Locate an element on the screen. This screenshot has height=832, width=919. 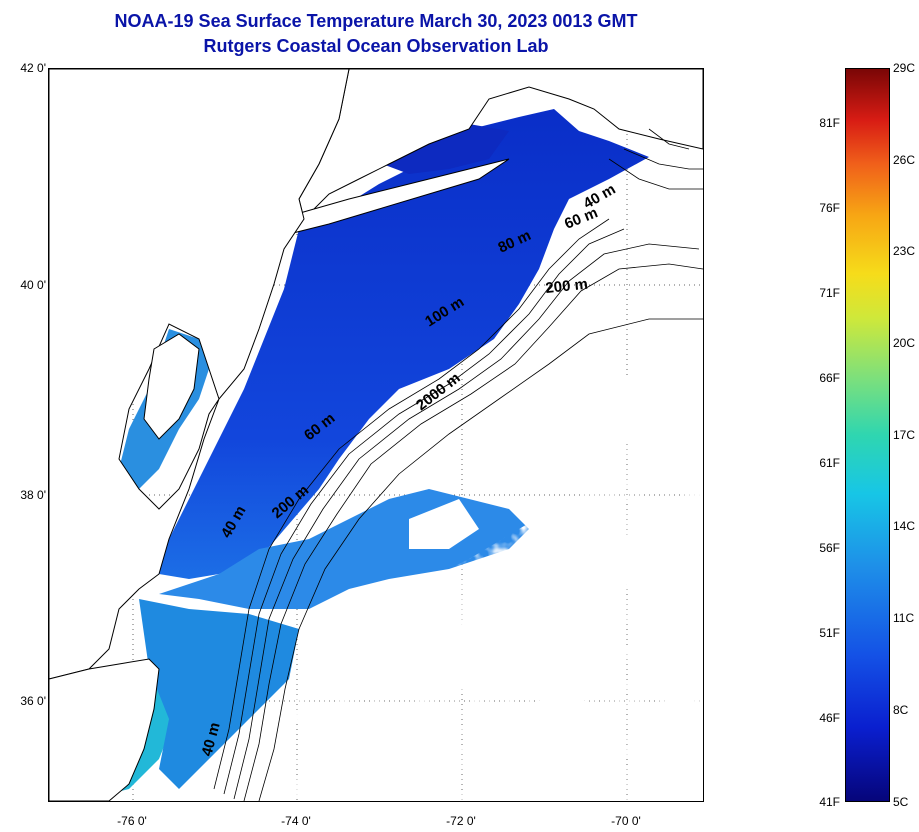
north-blue-patch is located at coordinates (439, 149).